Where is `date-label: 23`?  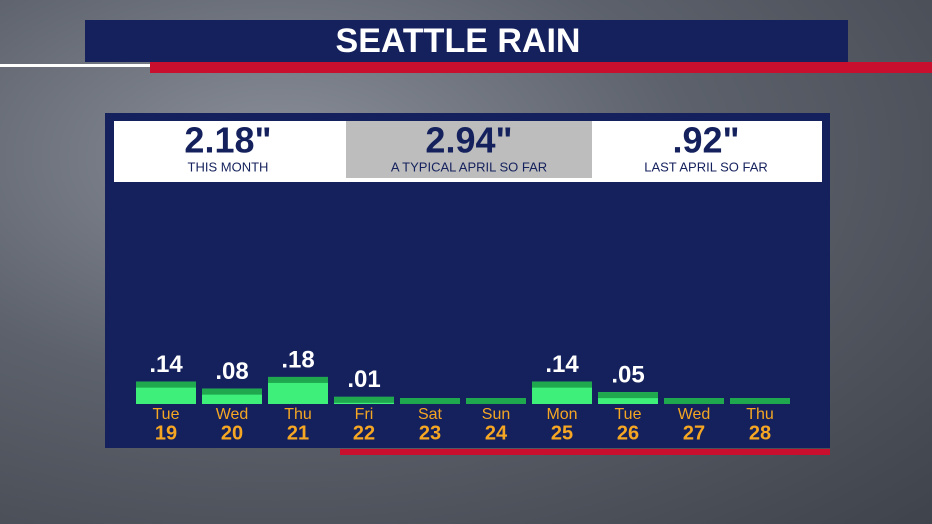
date-label: 23 is located at coordinates (430, 433).